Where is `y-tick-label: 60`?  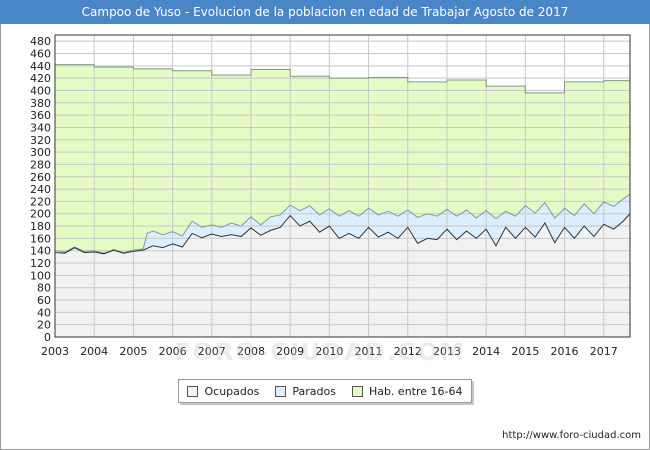
y-tick-label: 60 is located at coordinates (44, 300).